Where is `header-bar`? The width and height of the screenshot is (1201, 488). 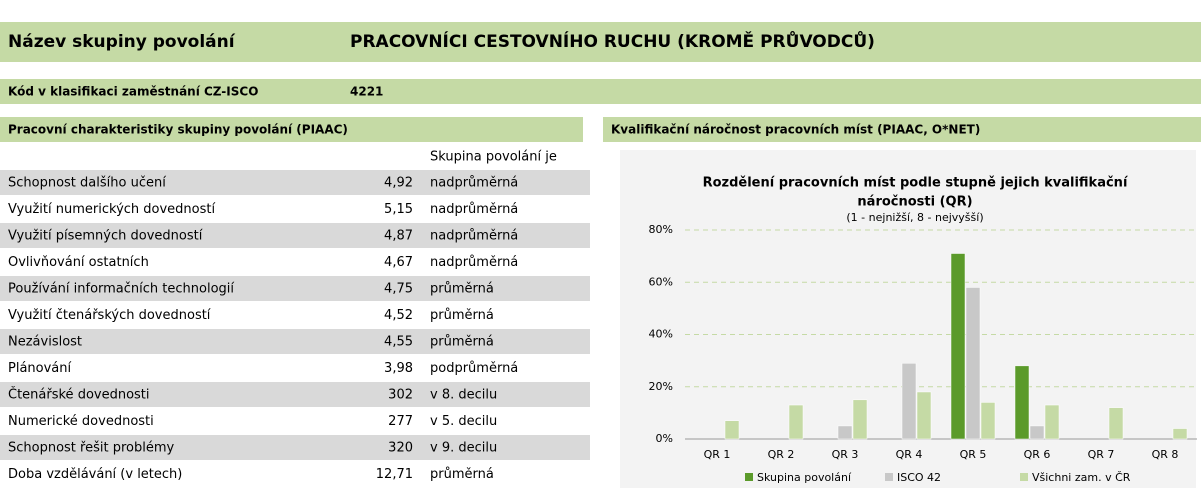 header-bar is located at coordinates (600, 42).